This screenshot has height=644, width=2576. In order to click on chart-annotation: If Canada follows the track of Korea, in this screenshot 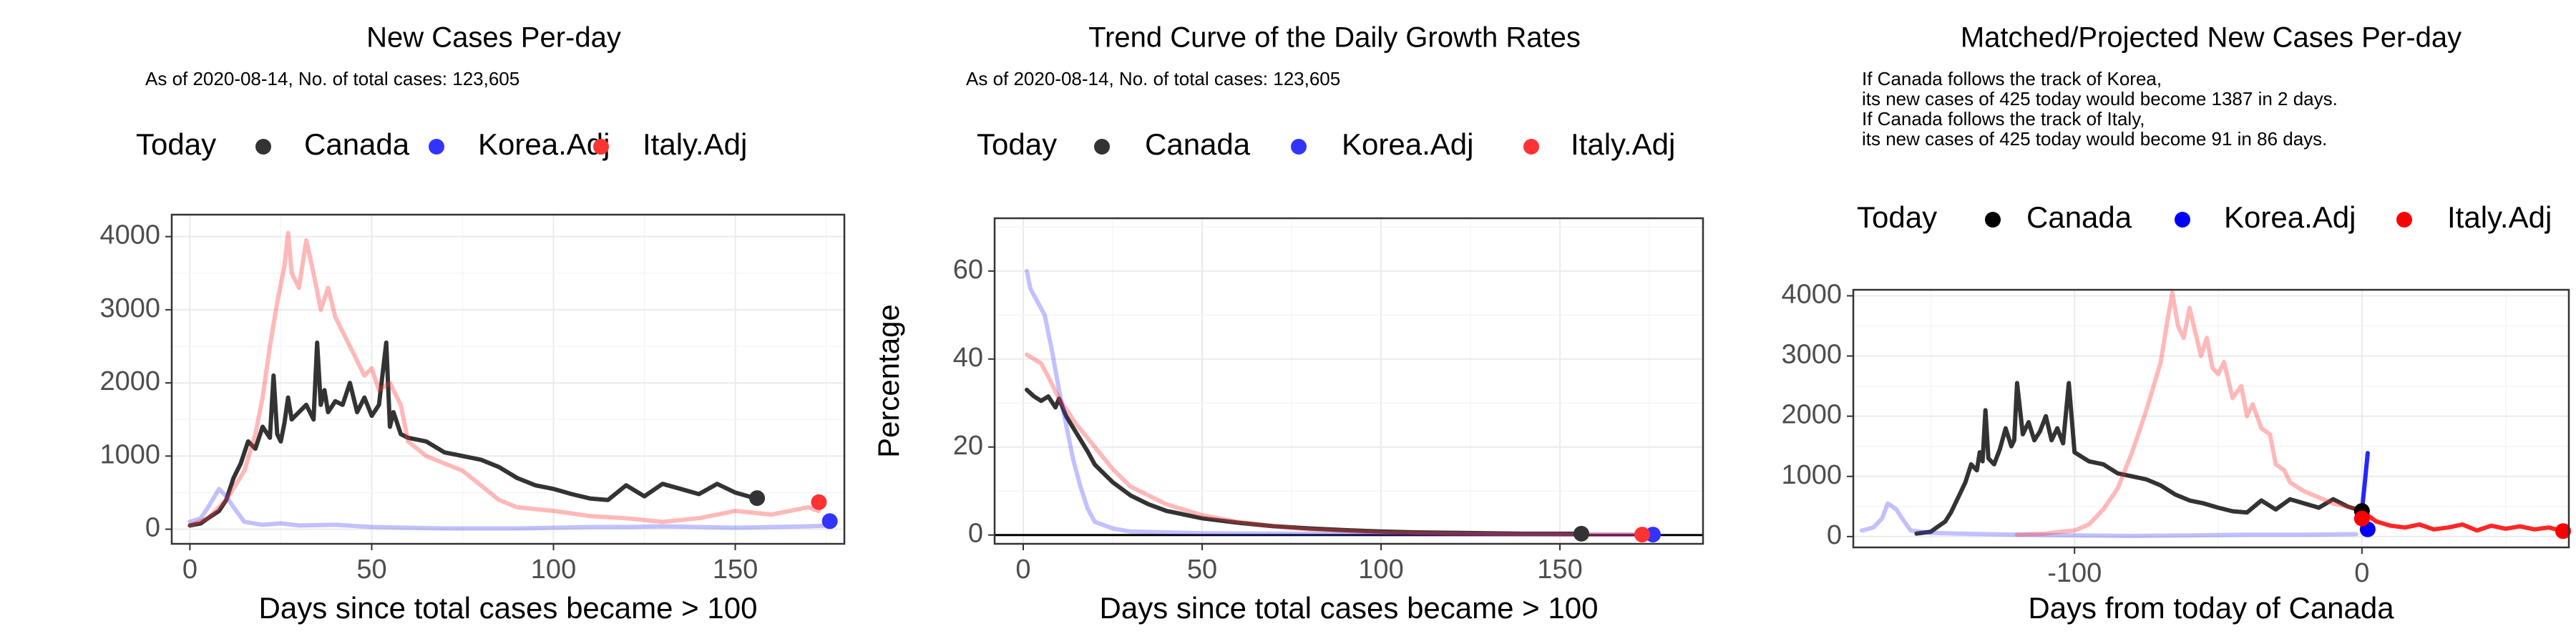, I will do `click(2012, 78)`.